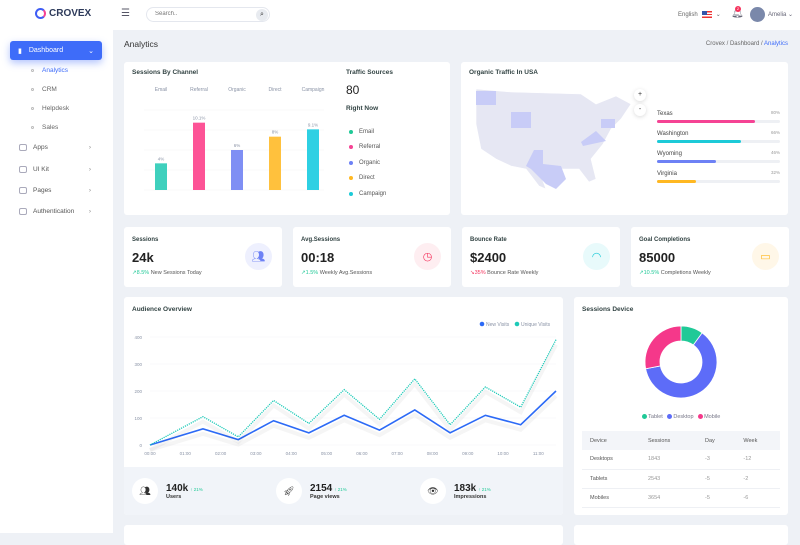  What do you see at coordinates (196, 489) in the screenshot?
I see `stat-change: ↑ 21%` at bounding box center [196, 489].